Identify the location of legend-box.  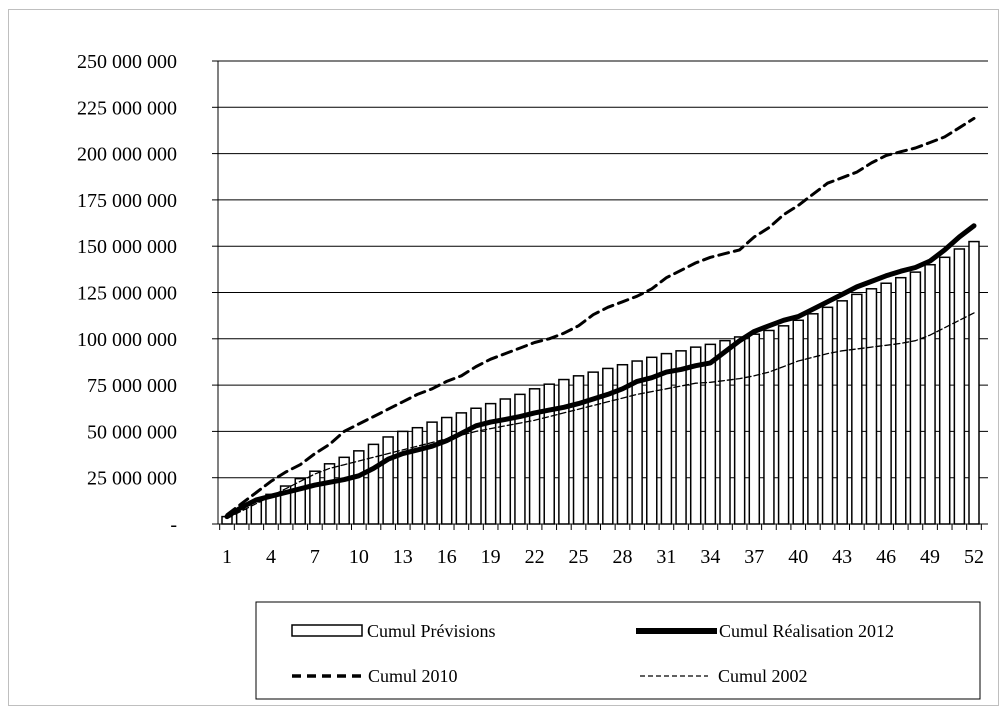
(618, 650).